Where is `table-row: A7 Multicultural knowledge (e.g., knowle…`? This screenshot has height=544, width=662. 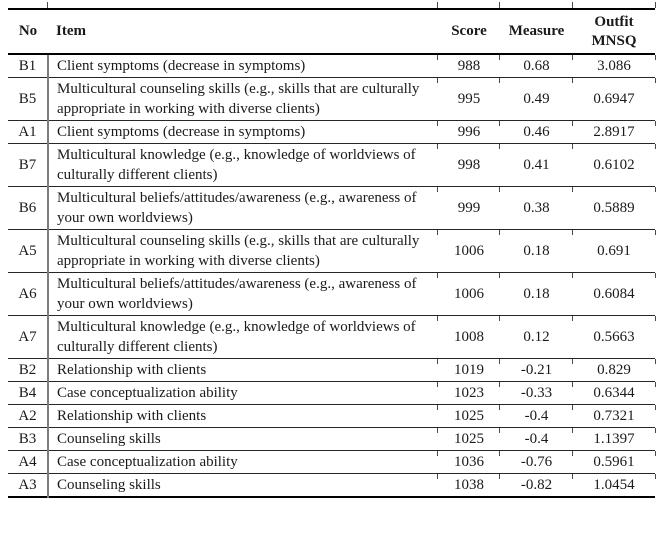
table-row: A7 Multicultural knowledge (e.g., knowle… is located at coordinates (332, 337).